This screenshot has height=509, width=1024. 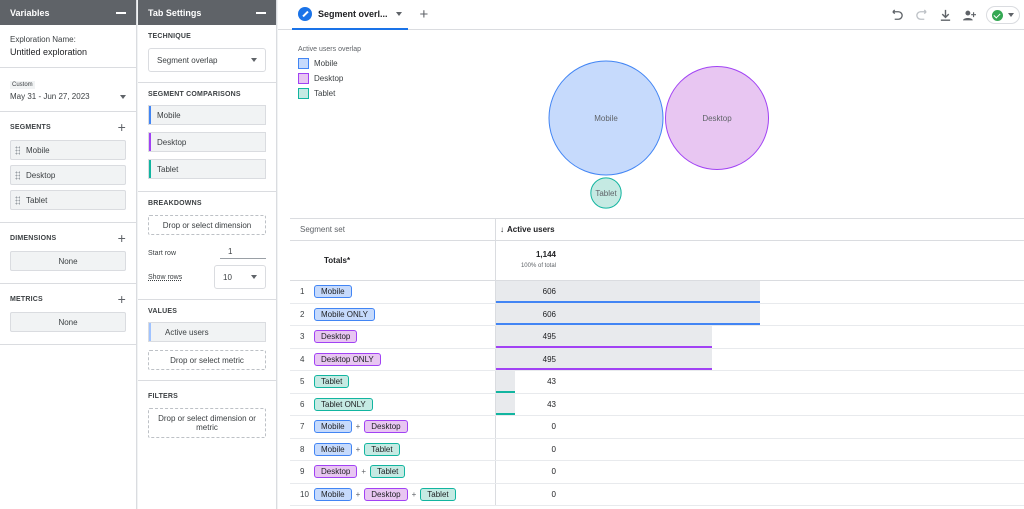 What do you see at coordinates (227, 277) in the screenshot?
I see `show-rows-value: 10` at bounding box center [227, 277].